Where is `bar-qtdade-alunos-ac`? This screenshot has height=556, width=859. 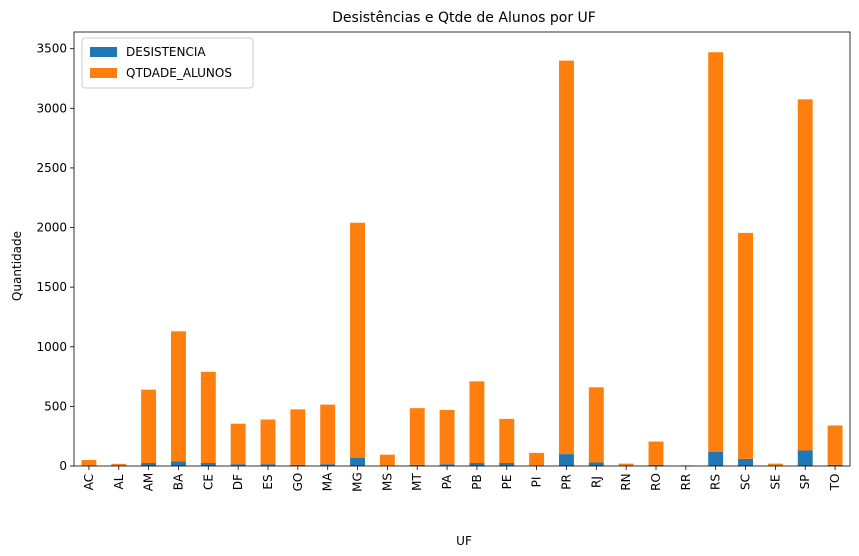
bar-qtdade-alunos-ac is located at coordinates (89, 463).